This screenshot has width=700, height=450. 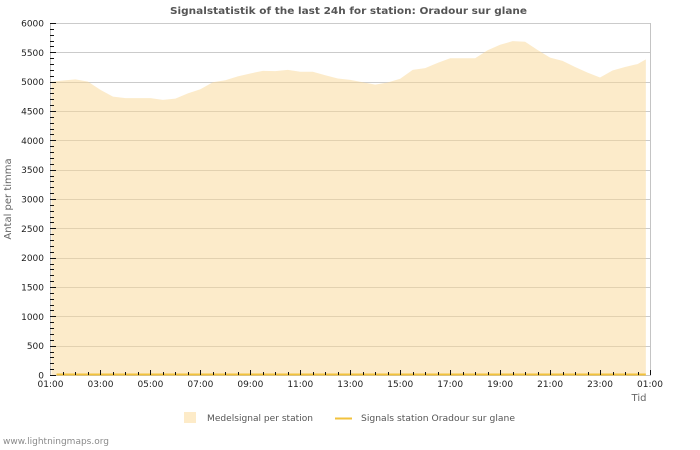 I want to click on x-tick-label: 21:00, so click(x=550, y=385).